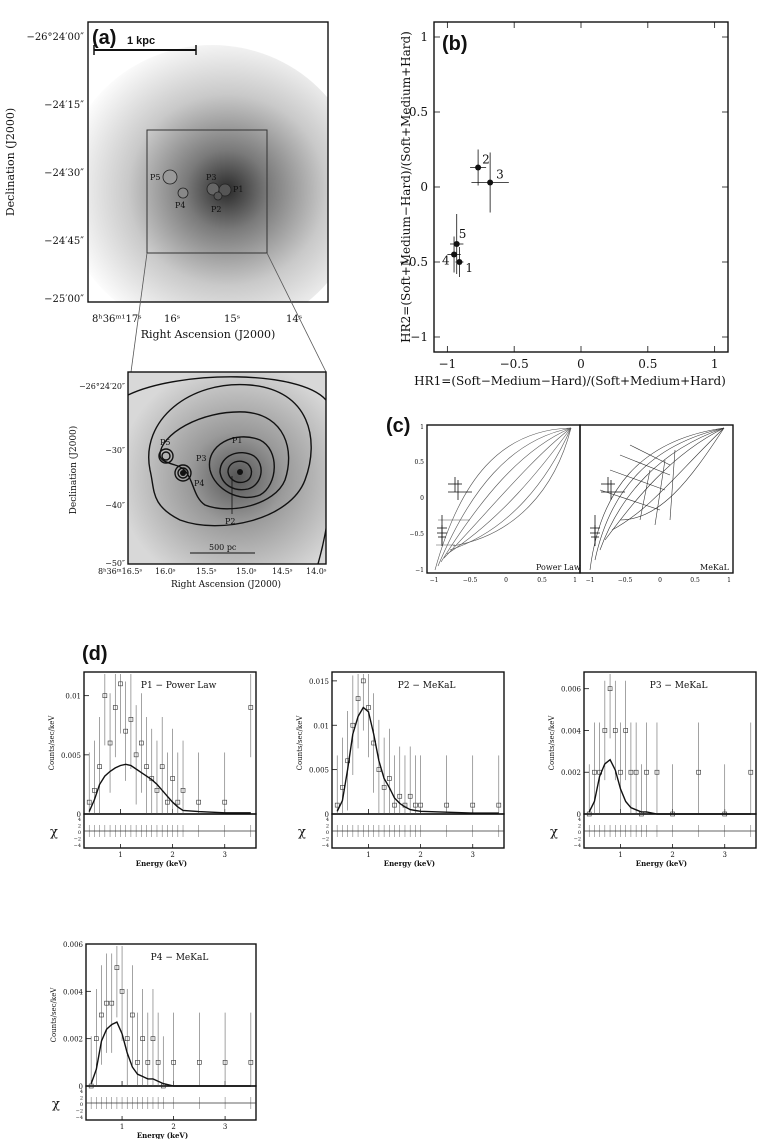 This screenshot has width=763, height=1143. Describe the element at coordinates (165, 571) in the screenshot. I see `zoom-ra-tick-1: 16.0ˢ` at that location.